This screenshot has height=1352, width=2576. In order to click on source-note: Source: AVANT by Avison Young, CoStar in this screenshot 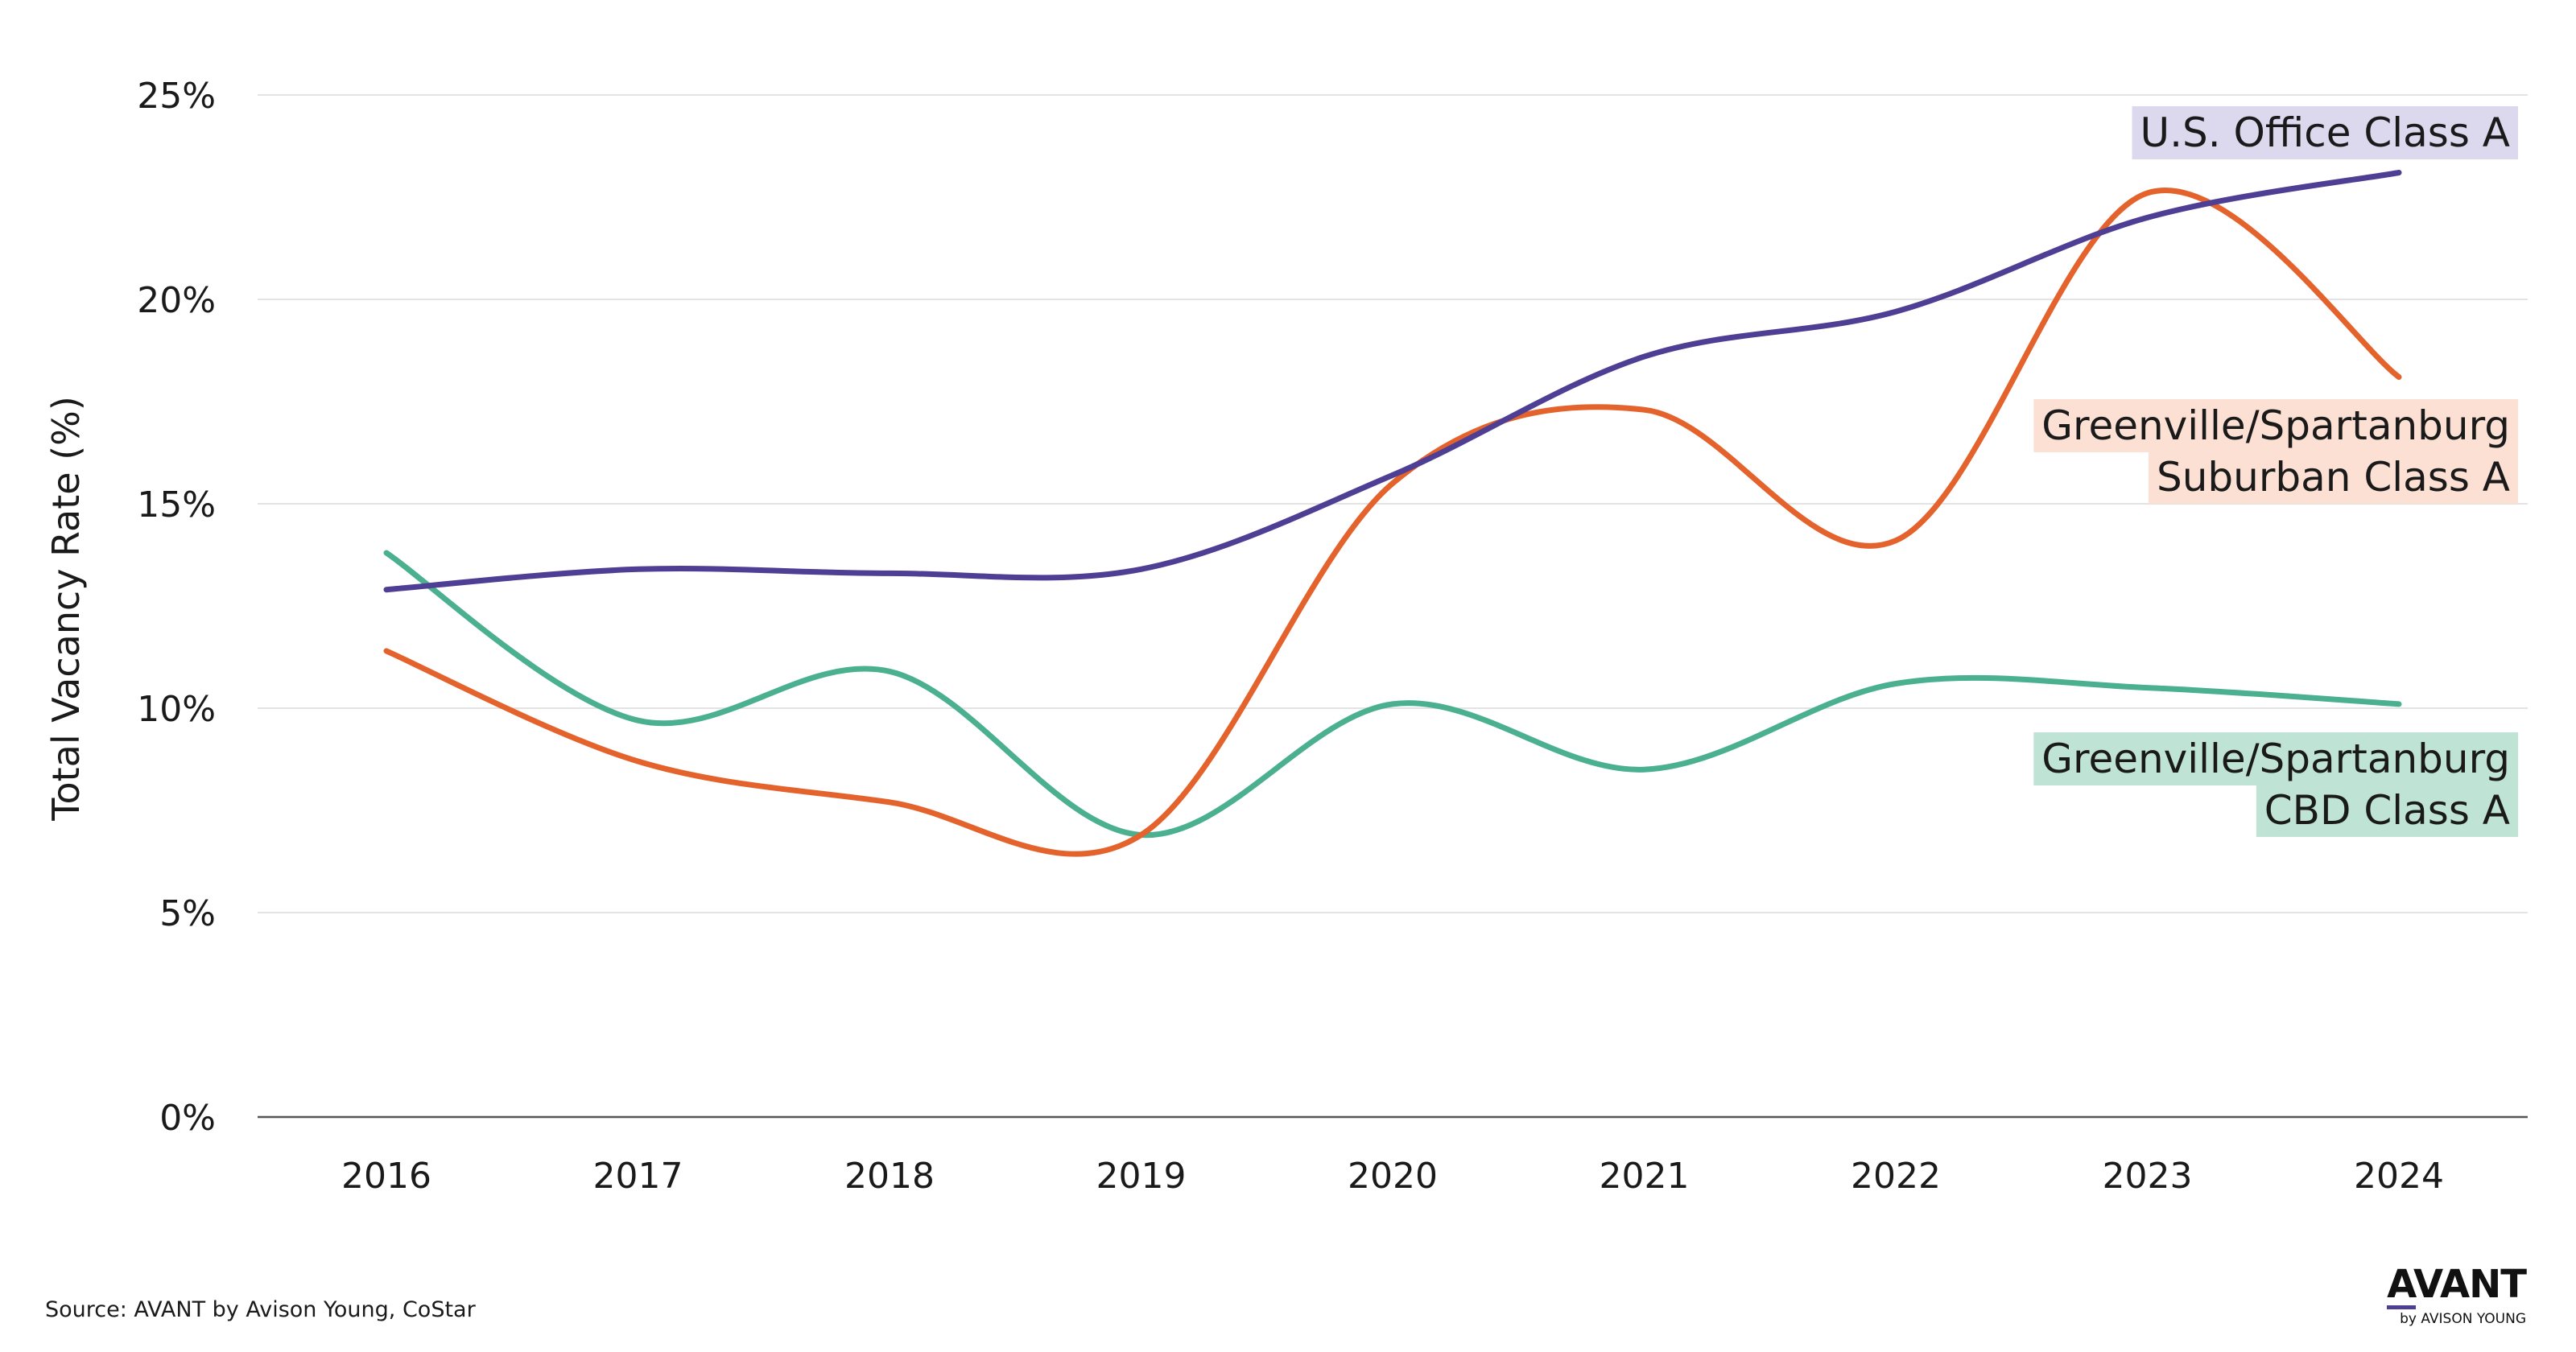, I will do `click(260, 1309)`.